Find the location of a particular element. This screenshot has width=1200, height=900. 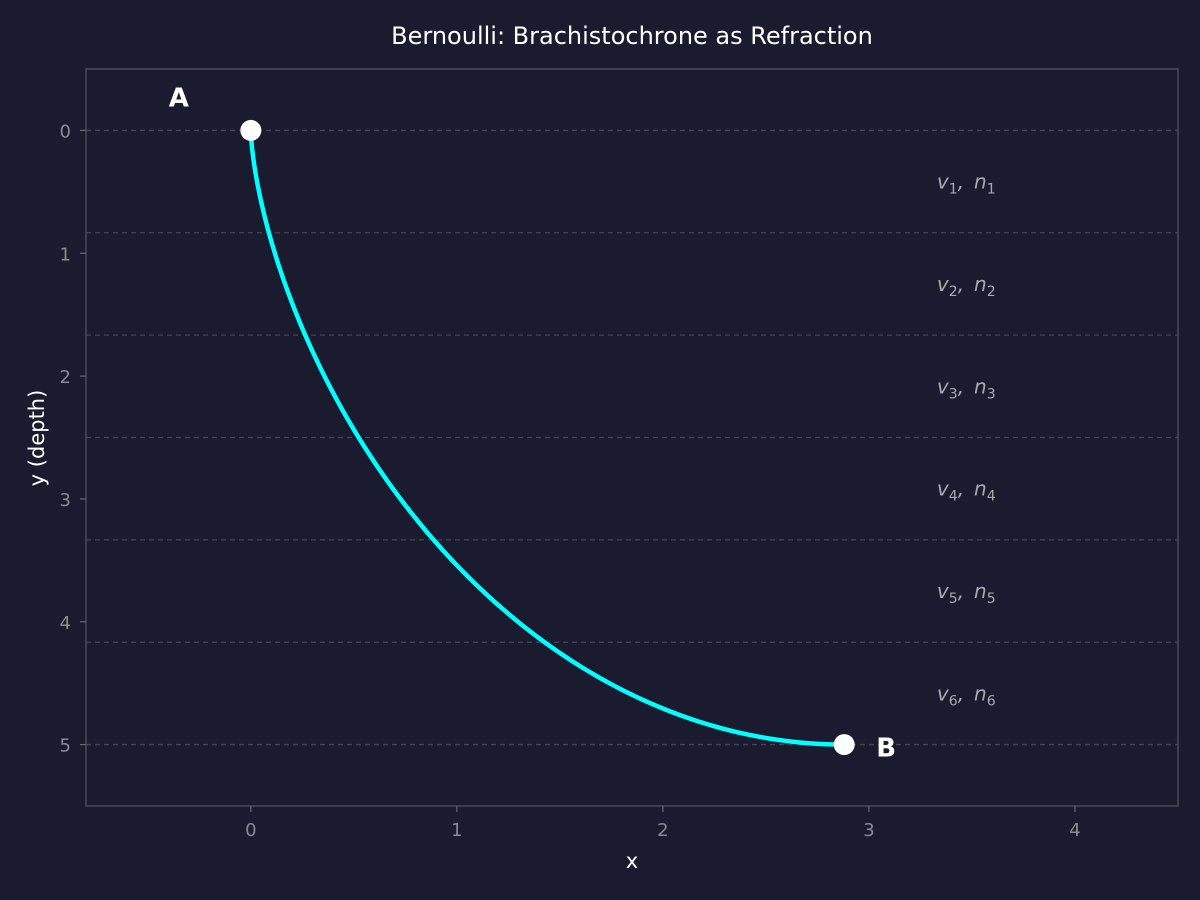

layer-velocity-index: 3 is located at coordinates (953, 394).